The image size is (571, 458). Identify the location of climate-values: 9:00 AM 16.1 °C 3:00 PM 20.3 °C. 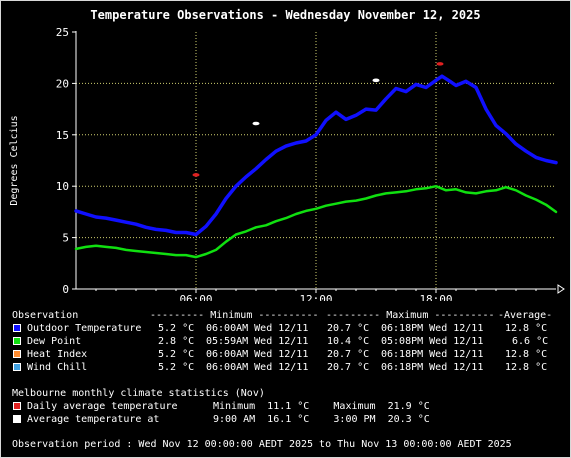
(321, 419).